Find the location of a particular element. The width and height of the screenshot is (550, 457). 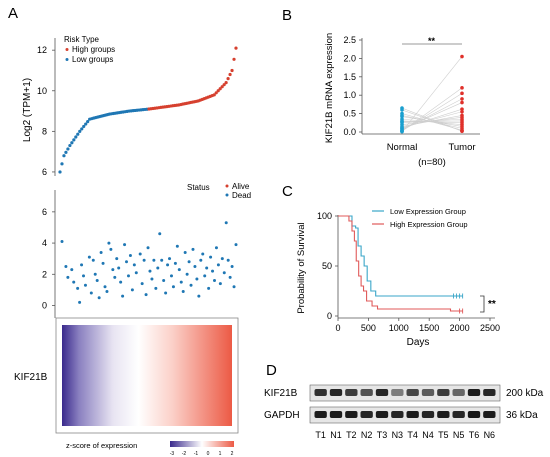

colorbar-tick-label: -1 is located at coordinates (196, 454).